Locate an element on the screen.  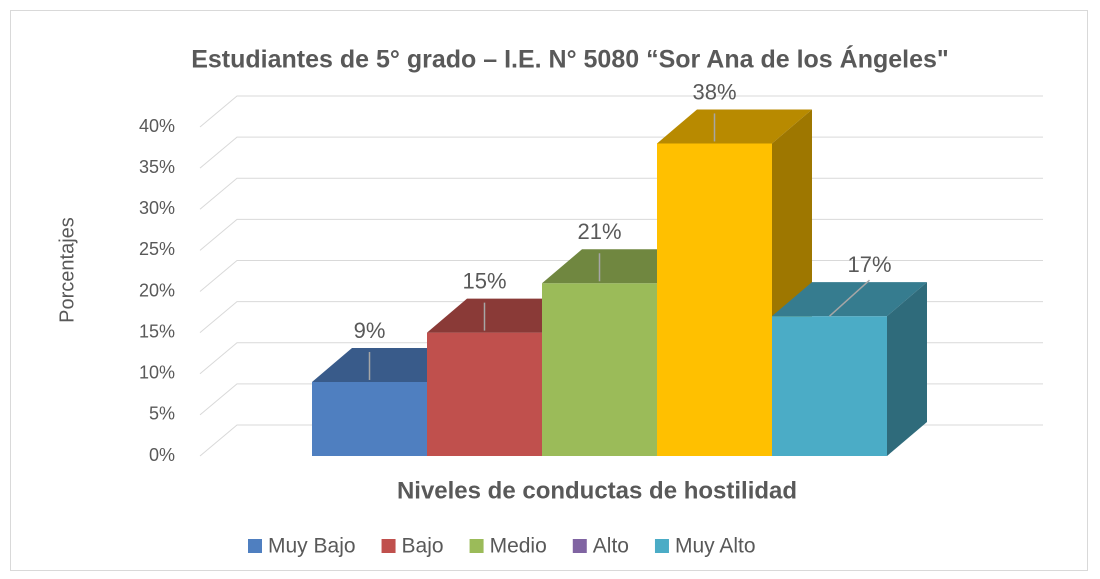
legend-label: Alto is located at coordinates (611, 546).